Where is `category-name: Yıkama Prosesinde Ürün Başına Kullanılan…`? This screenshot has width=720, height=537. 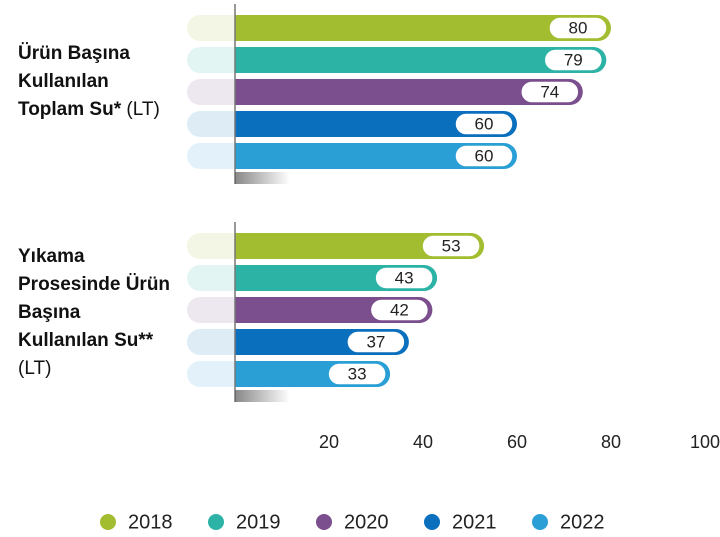 category-name: Yıkama Prosesinde Ürün Başına Kullanılan… is located at coordinates (94, 298).